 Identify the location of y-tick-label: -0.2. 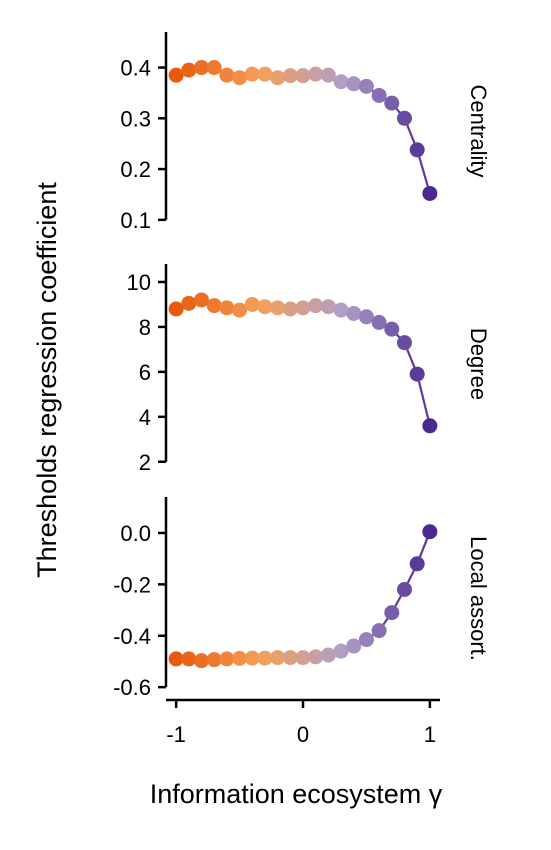
(132, 584).